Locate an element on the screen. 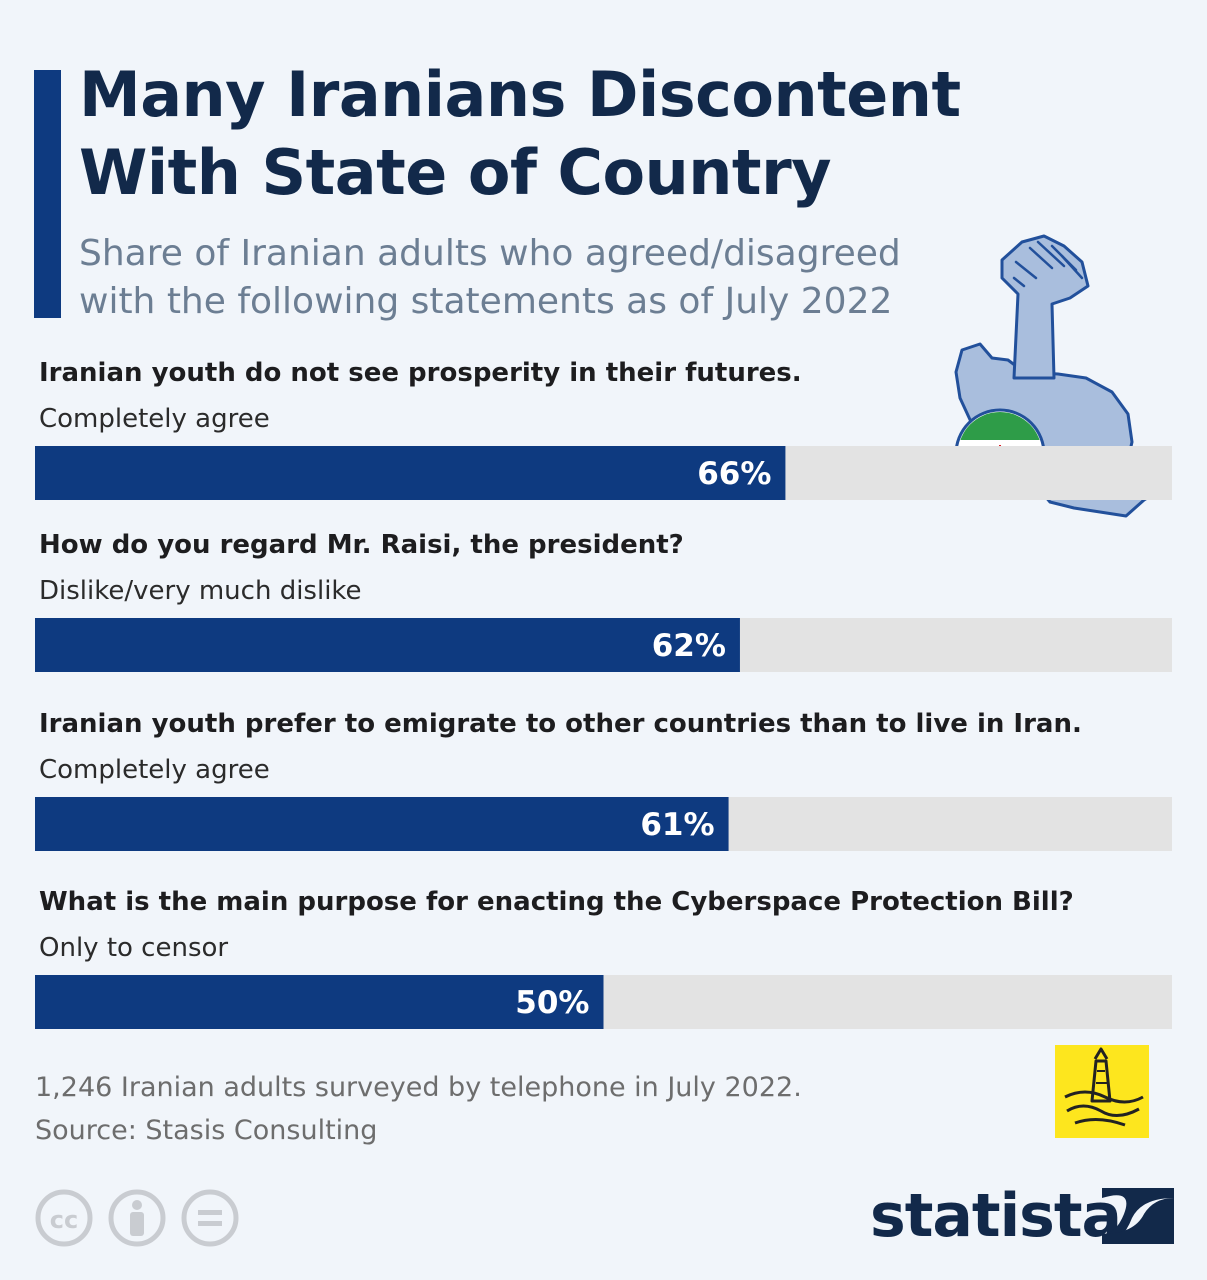  oil-news-badge is located at coordinates (1102, 1091).